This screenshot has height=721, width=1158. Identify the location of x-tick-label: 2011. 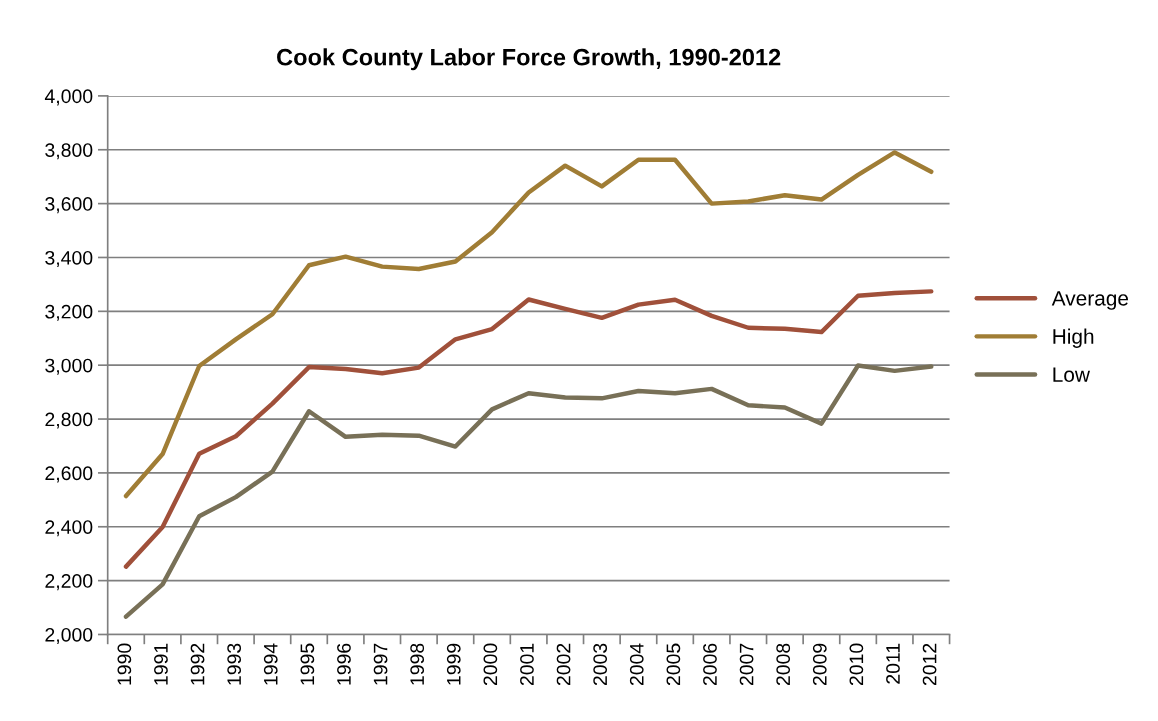
(893, 663).